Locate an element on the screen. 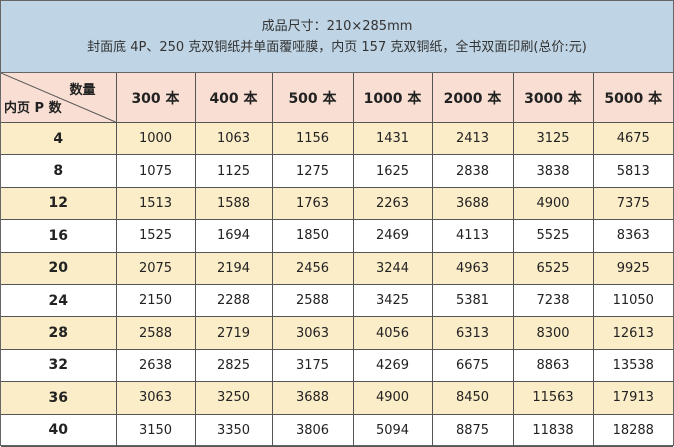  price-cell: 13538 is located at coordinates (632, 365).